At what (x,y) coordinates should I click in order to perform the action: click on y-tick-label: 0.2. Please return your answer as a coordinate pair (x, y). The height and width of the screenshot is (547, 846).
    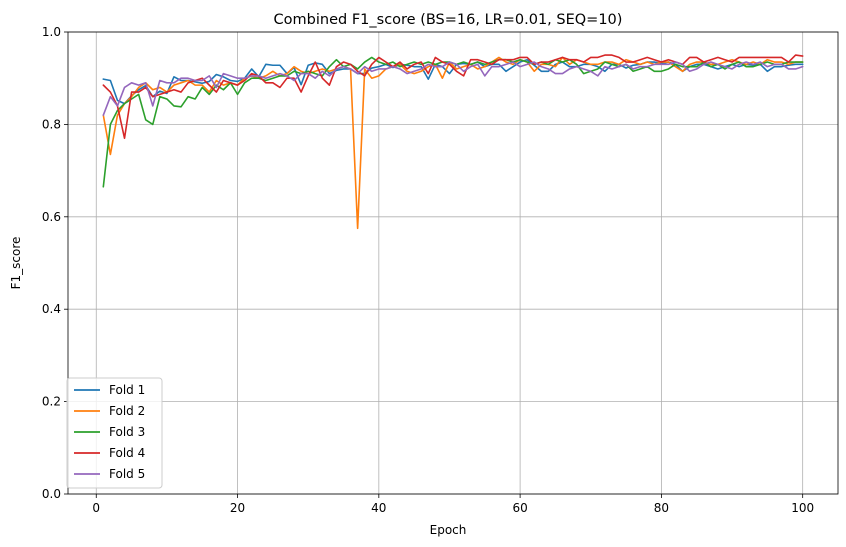
    Looking at the image, I should click on (51, 402).